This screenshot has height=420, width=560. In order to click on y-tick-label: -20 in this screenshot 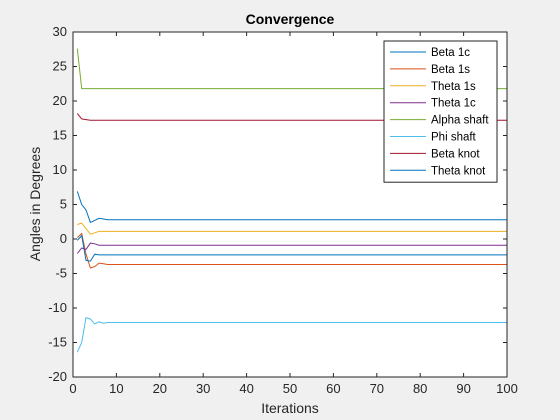, I will do `click(57, 376)`.